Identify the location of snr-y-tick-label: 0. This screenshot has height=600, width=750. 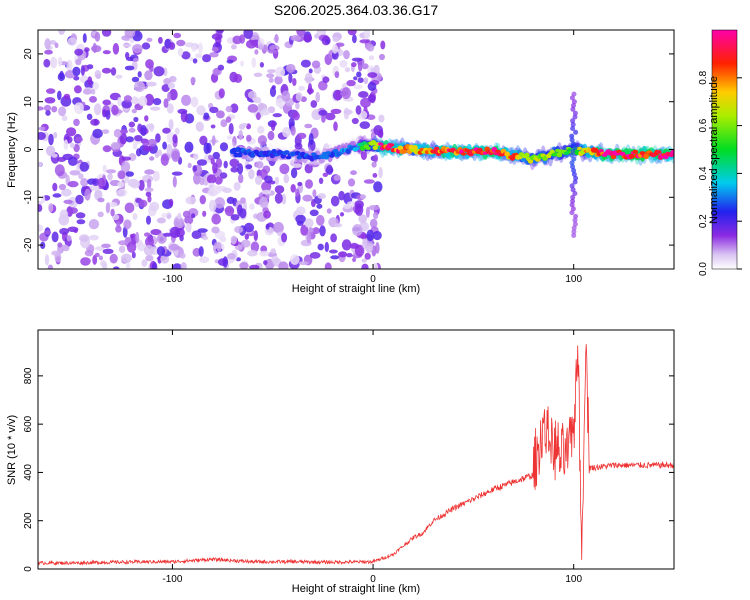
(28, 569).